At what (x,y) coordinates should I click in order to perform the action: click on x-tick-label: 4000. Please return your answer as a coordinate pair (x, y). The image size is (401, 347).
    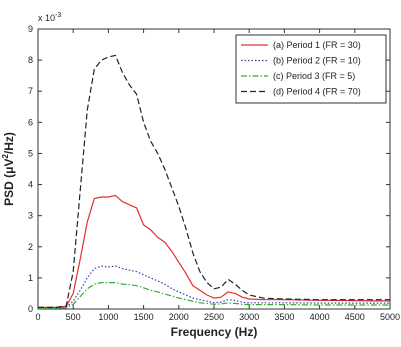
    Looking at the image, I should click on (320, 317).